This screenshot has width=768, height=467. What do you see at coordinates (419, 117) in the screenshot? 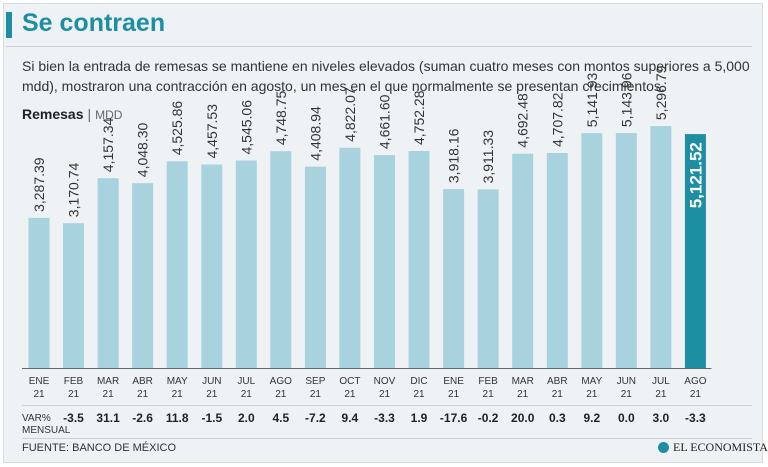
I see `value-label-11: 4,752.28` at bounding box center [419, 117].